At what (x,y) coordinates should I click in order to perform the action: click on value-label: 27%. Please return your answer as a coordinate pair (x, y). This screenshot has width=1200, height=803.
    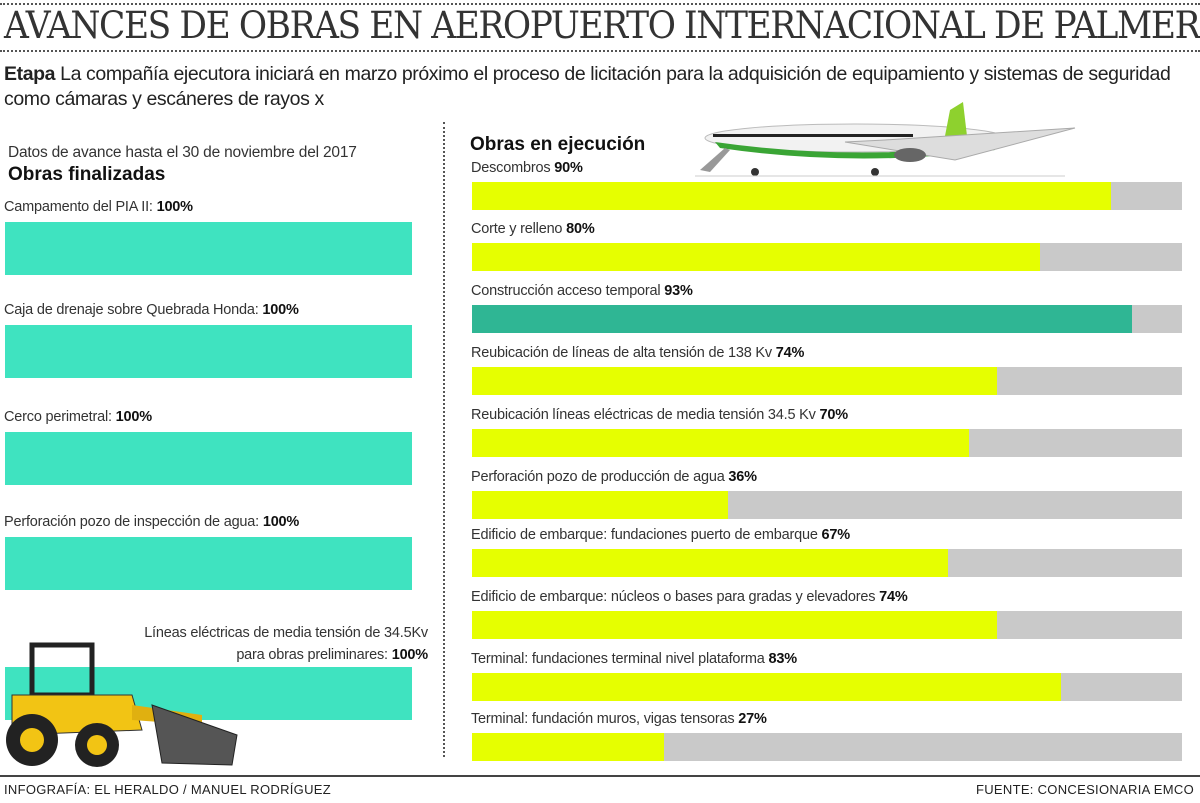
    Looking at the image, I should click on (752, 719).